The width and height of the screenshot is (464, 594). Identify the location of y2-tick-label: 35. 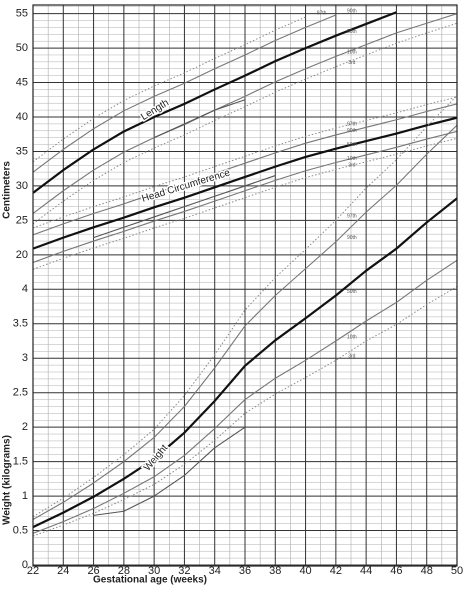
(22, 151).